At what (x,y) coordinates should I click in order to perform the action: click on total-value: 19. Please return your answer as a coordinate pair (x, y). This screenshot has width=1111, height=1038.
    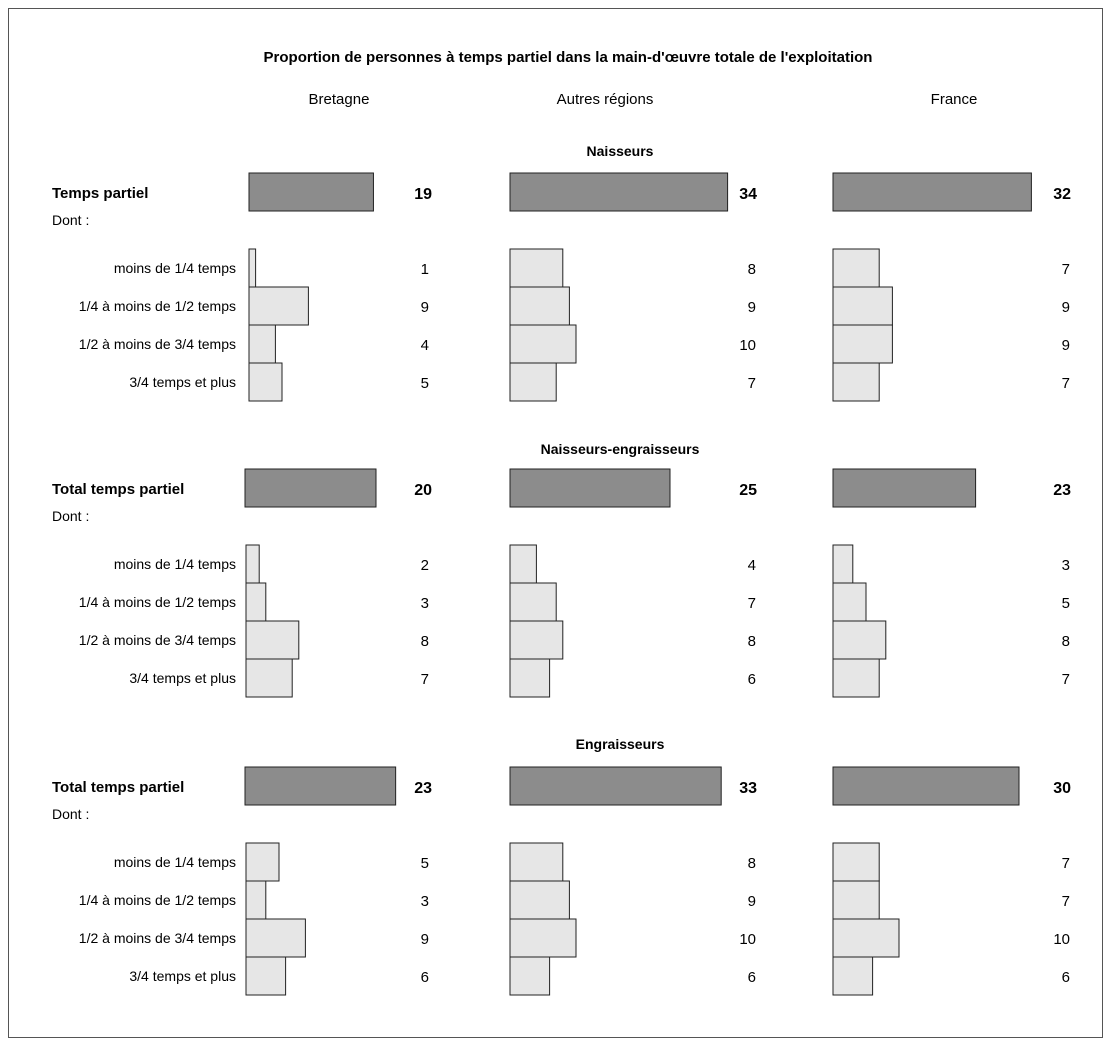
    Looking at the image, I should click on (423, 194).